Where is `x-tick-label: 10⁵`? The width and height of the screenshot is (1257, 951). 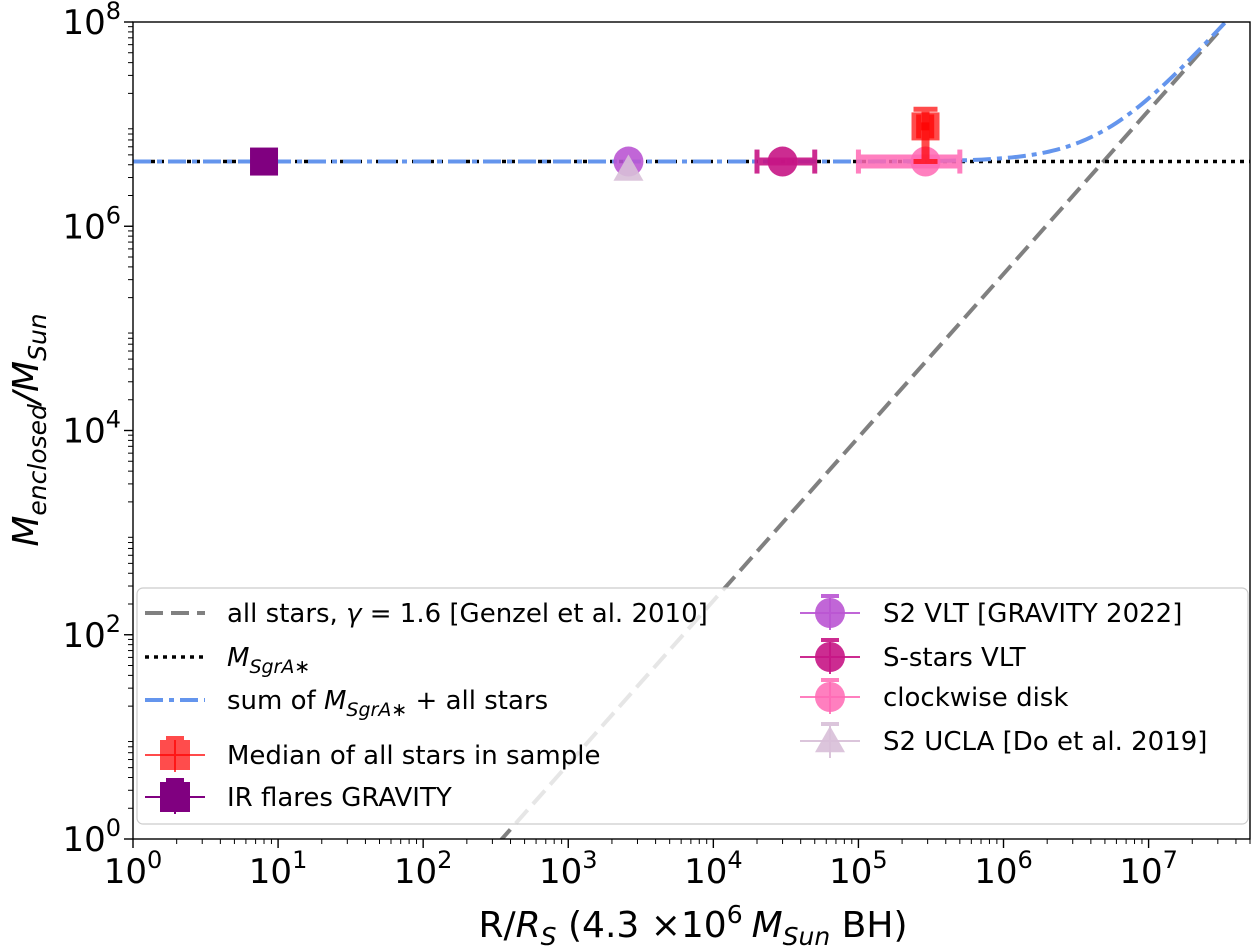
x-tick-label: 10⁵ is located at coordinates (858, 869).